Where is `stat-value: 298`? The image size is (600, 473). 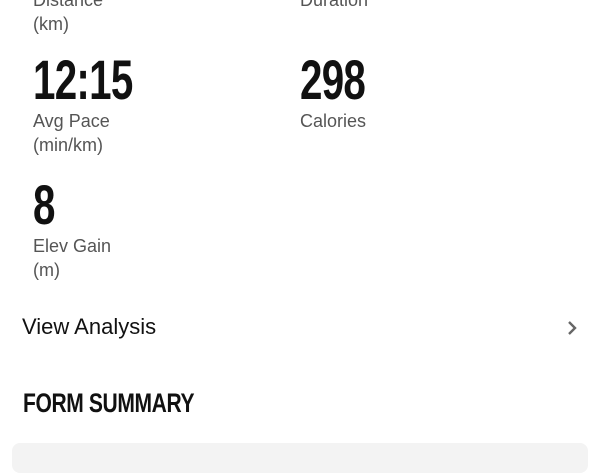 stat-value: 298 is located at coordinates (333, 79).